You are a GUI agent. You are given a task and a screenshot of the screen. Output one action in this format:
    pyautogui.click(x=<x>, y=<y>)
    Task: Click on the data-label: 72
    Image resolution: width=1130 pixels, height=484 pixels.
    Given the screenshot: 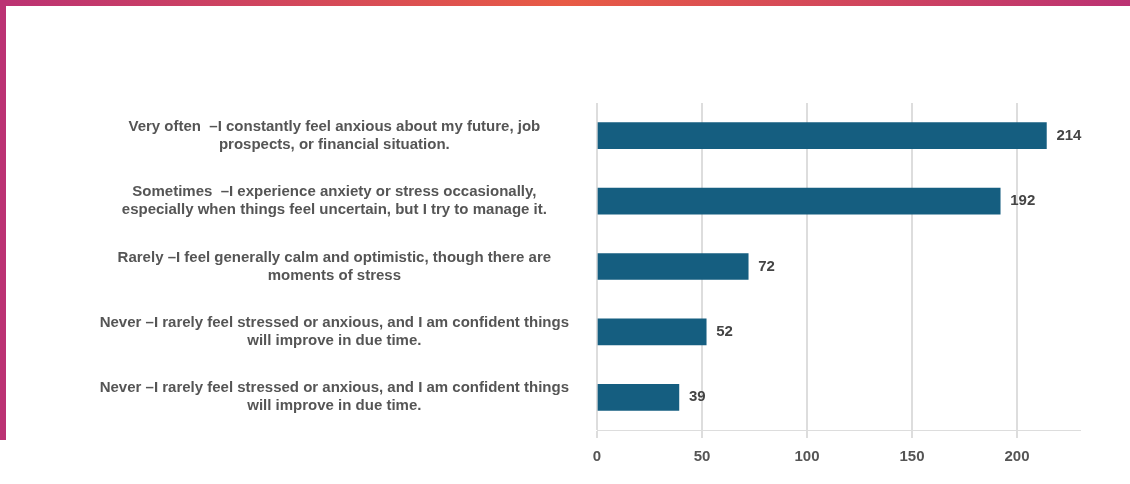 What is the action you would take?
    pyautogui.click(x=766, y=265)
    